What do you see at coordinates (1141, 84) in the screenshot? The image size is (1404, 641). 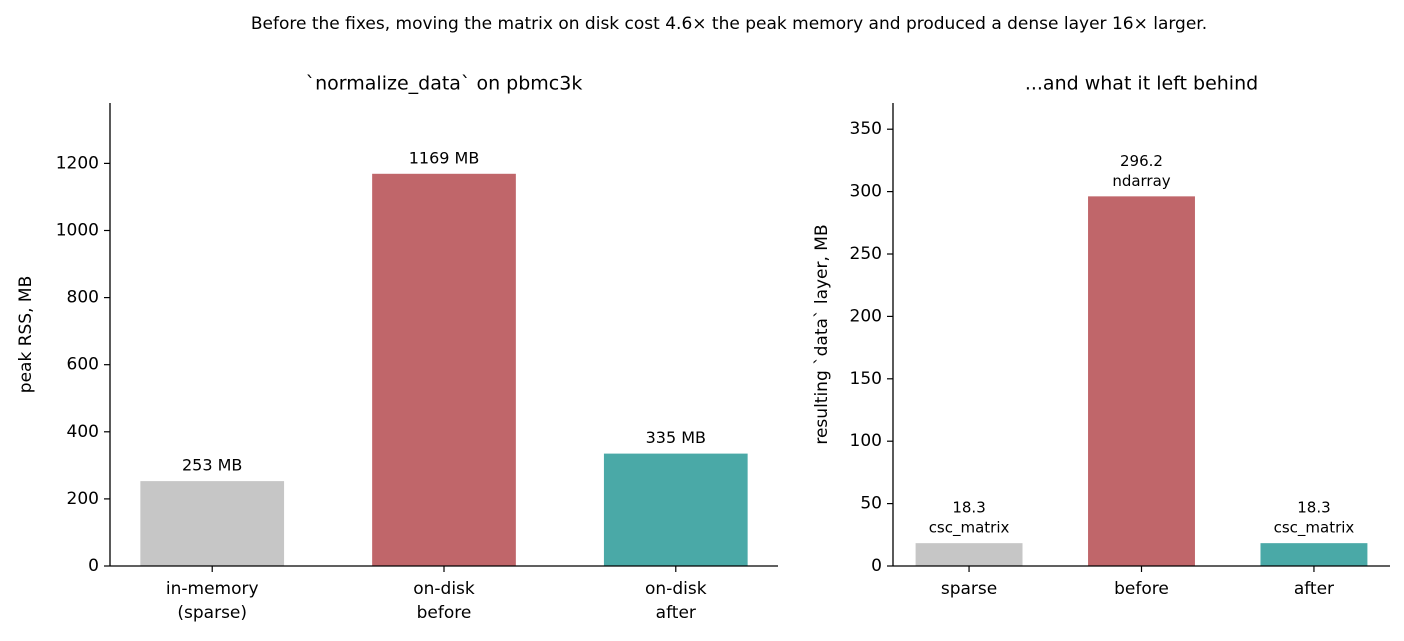 I see `axes-title: ...and what it left behind` at bounding box center [1141, 84].